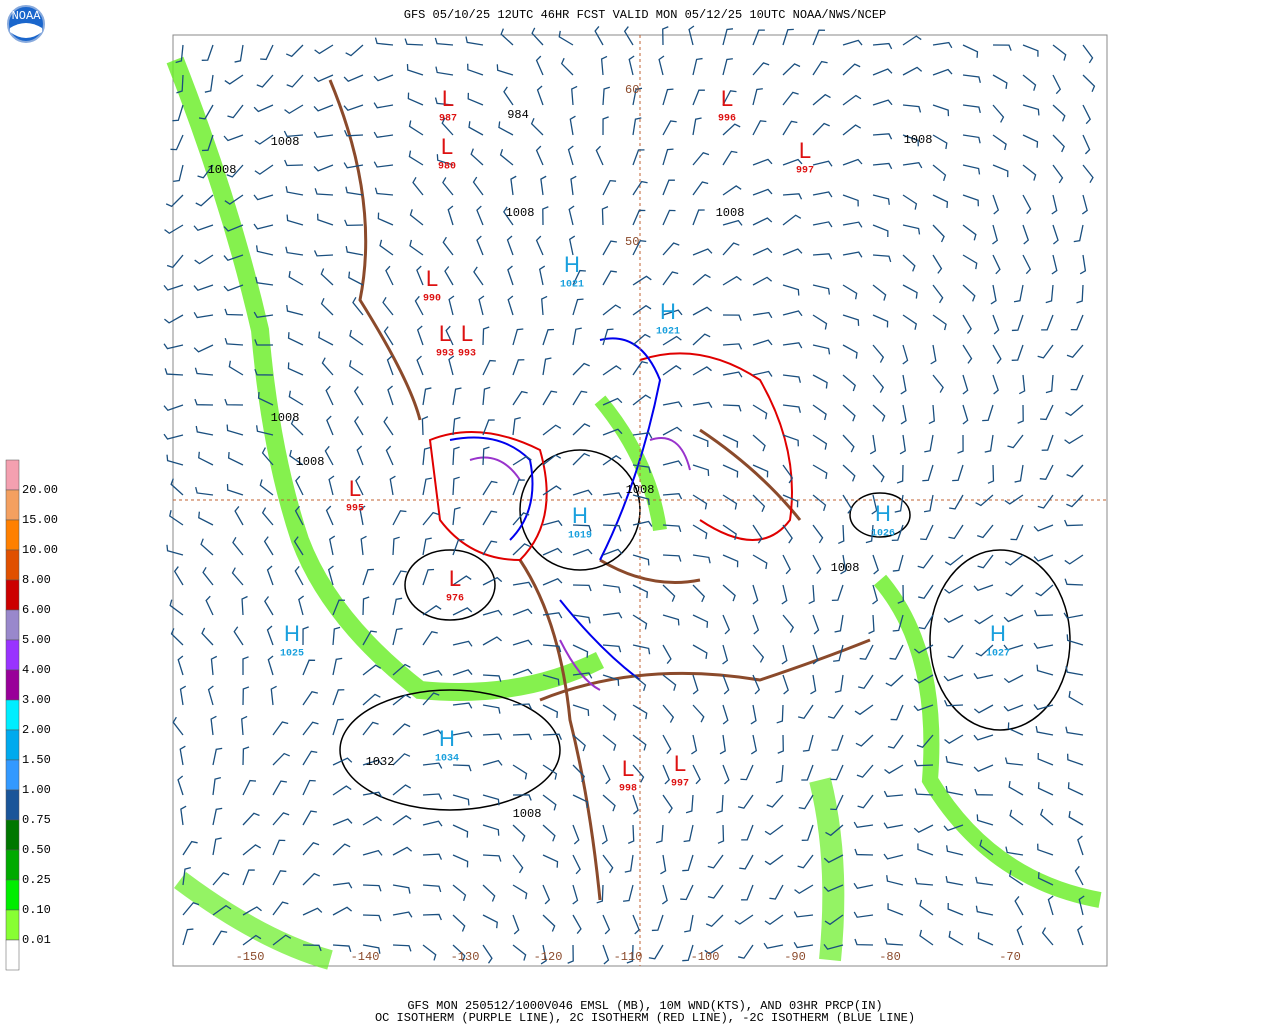  What do you see at coordinates (40, 550) in the screenshot?
I see `legend-label: 10.00` at bounding box center [40, 550].